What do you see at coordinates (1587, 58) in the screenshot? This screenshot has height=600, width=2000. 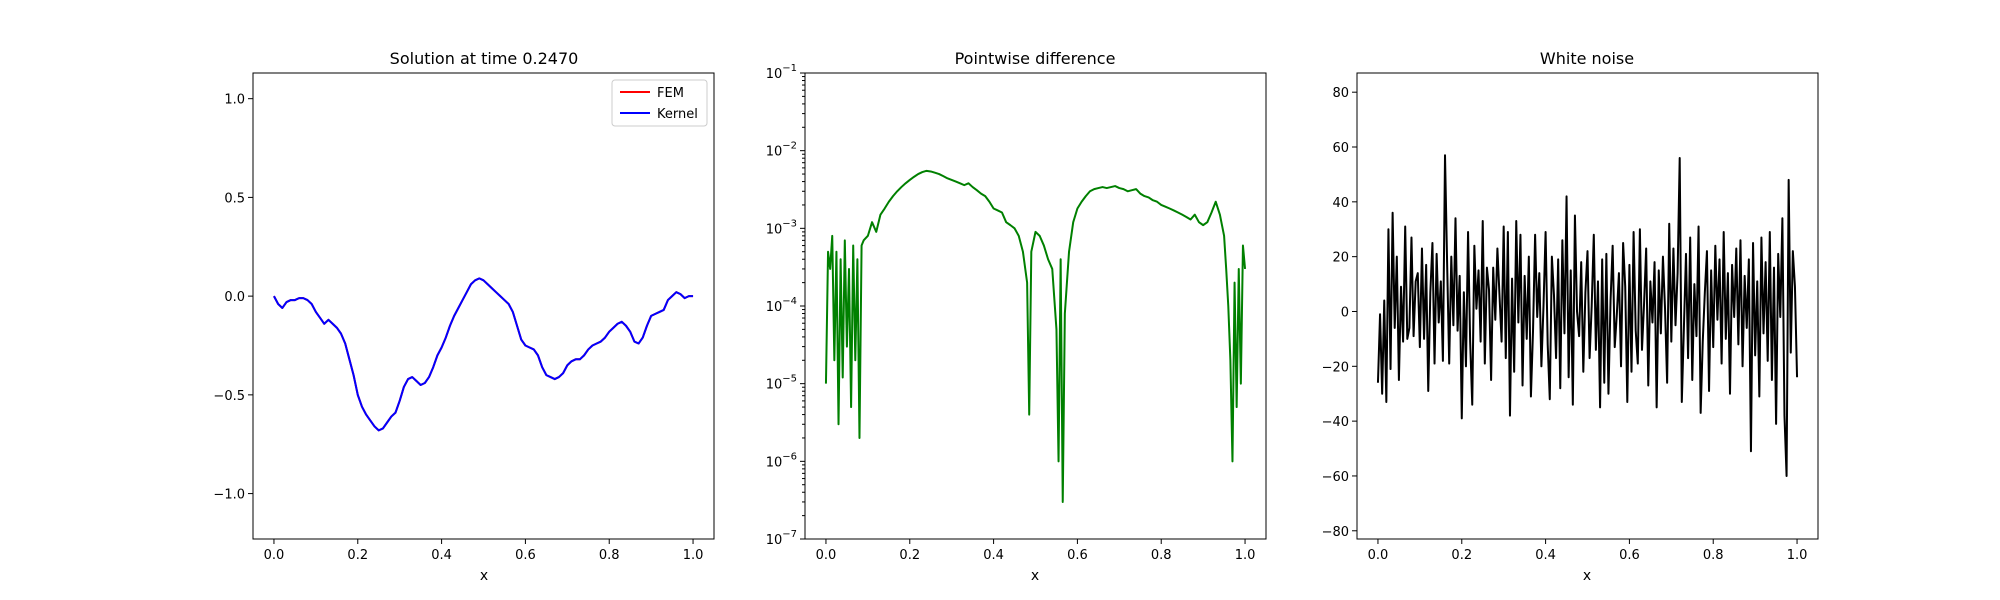 I see `chart-title-white-noise: White noise` at bounding box center [1587, 58].